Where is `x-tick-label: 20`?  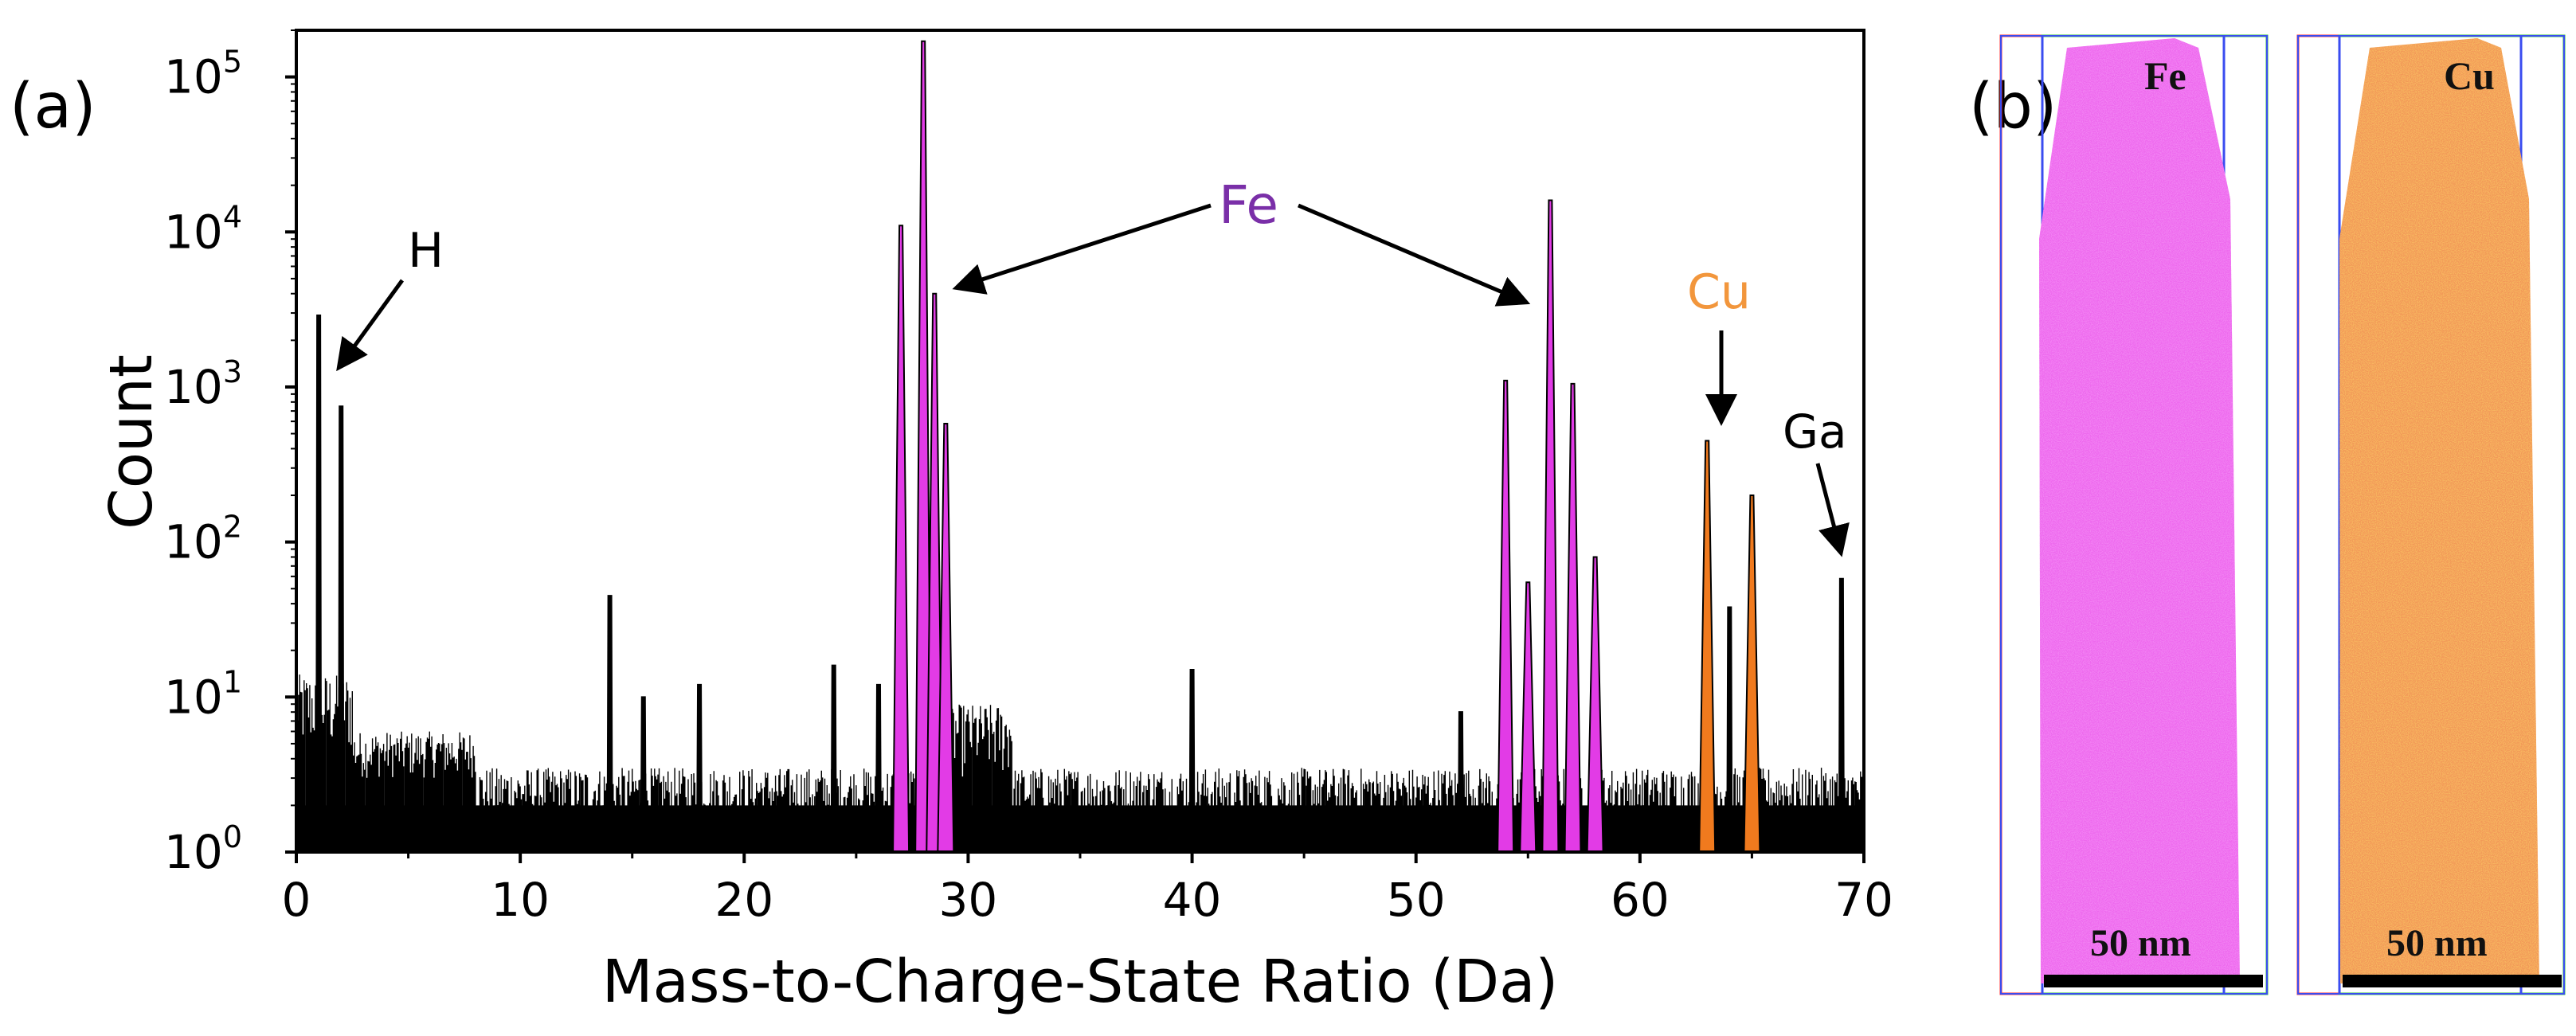
x-tick-label: 20 is located at coordinates (743, 900).